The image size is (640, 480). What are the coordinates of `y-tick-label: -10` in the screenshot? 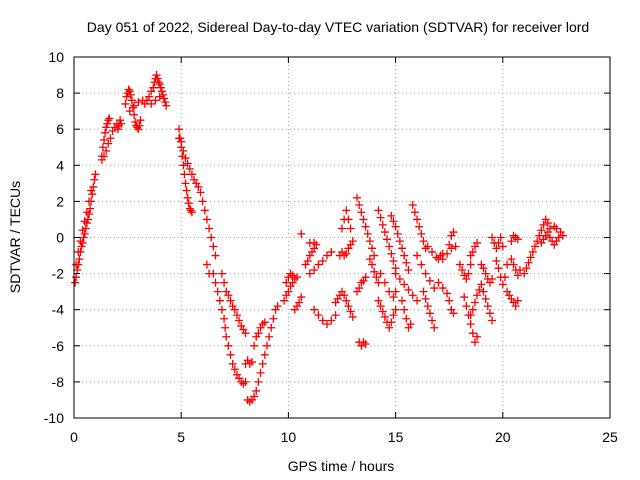 It's located at (54, 418).